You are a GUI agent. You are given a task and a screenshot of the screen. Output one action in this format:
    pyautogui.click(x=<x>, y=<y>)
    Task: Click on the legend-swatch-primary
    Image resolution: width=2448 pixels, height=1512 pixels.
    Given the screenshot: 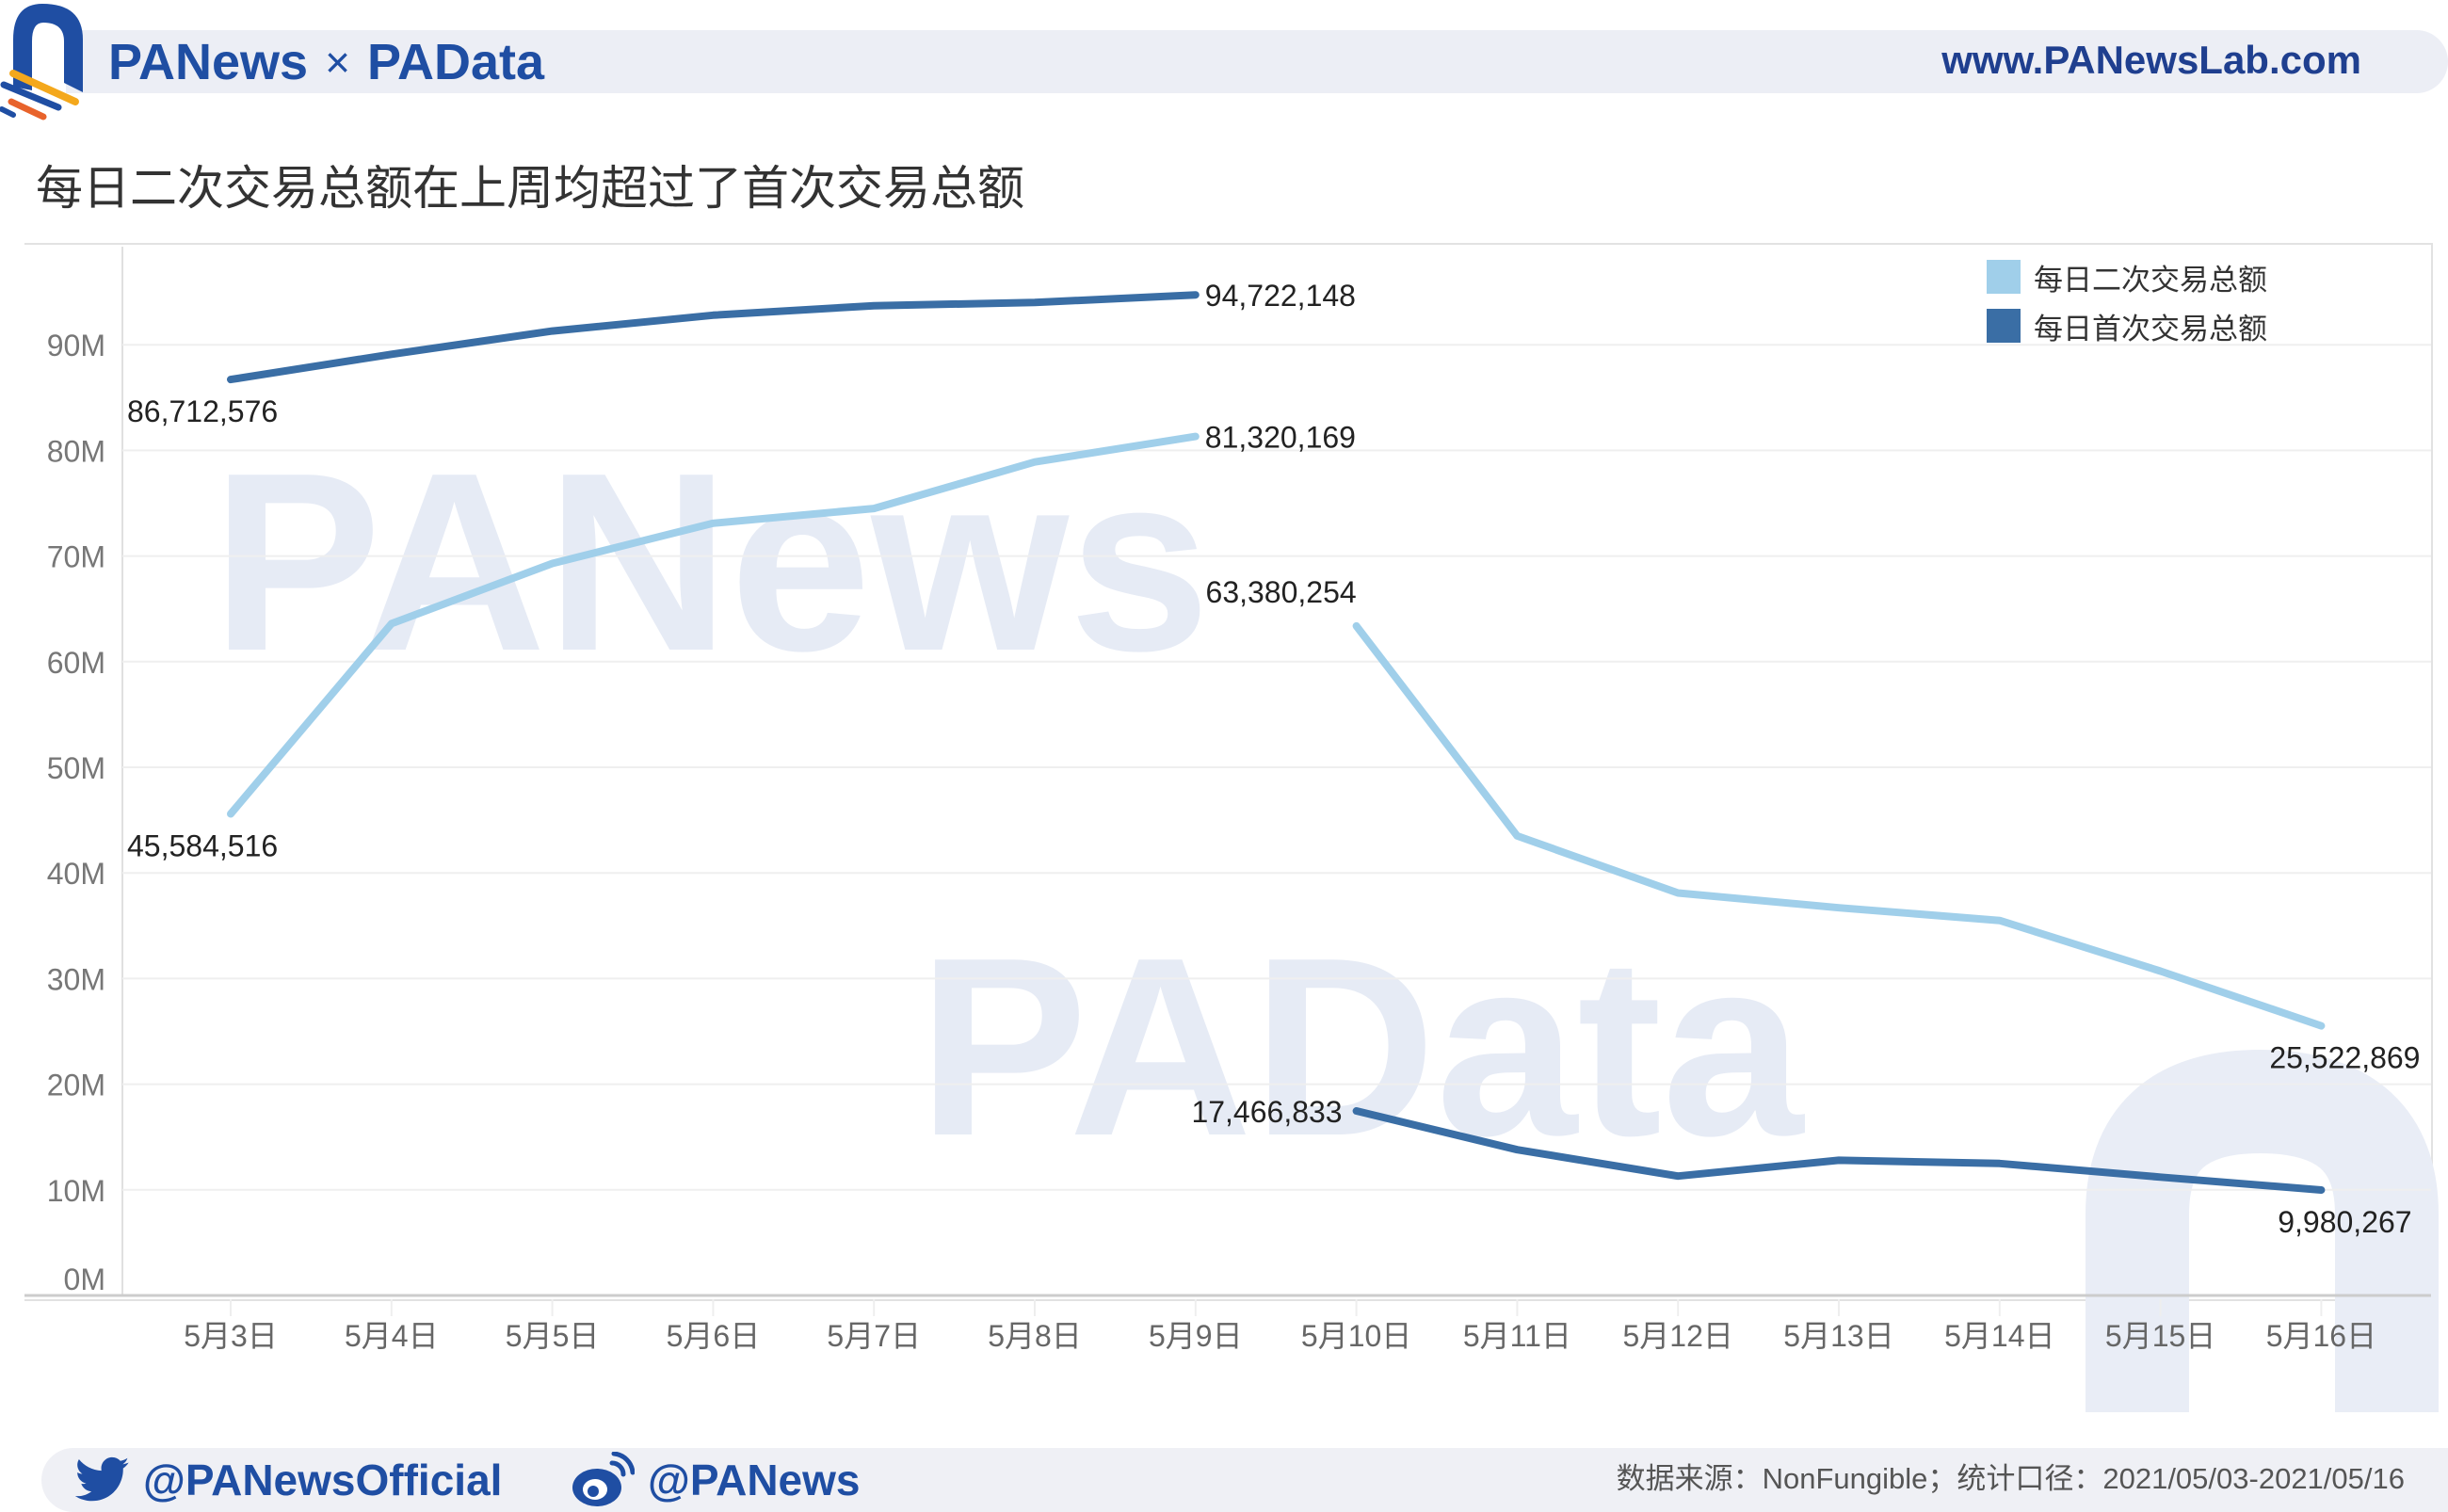 What is the action you would take?
    pyautogui.click(x=2004, y=326)
    